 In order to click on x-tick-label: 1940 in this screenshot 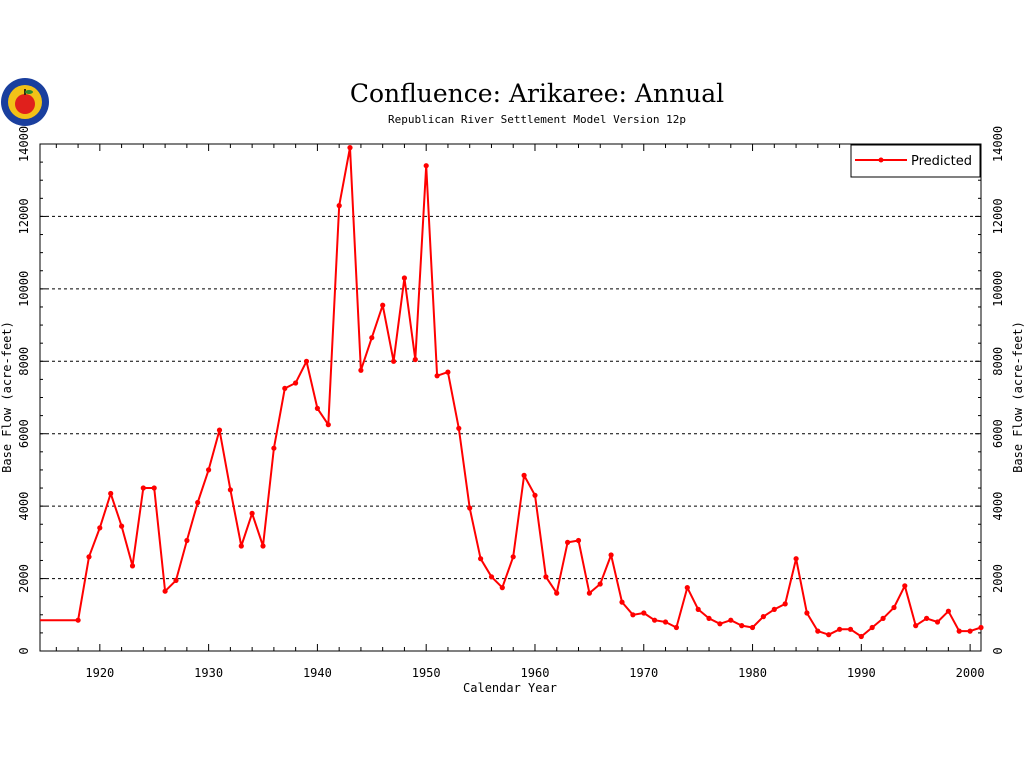, I will do `click(317, 673)`.